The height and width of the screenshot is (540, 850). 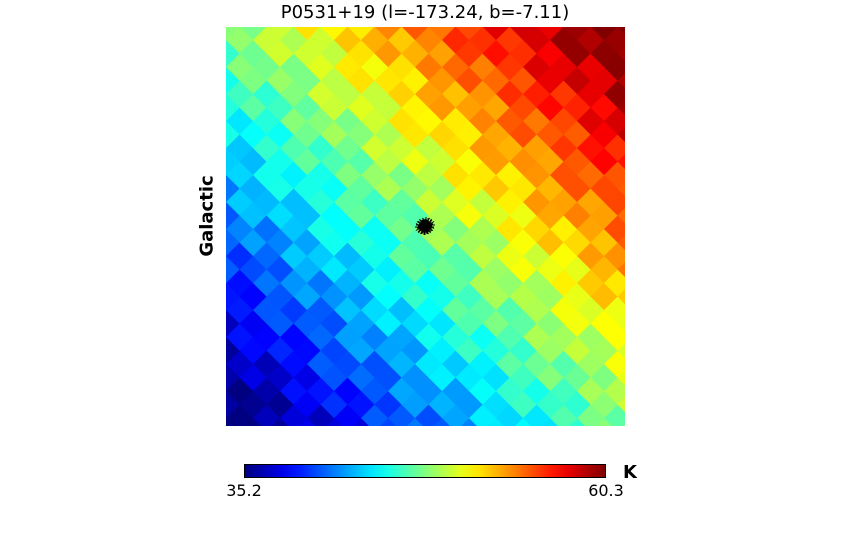 What do you see at coordinates (425, 471) in the screenshot?
I see `colorbar` at bounding box center [425, 471].